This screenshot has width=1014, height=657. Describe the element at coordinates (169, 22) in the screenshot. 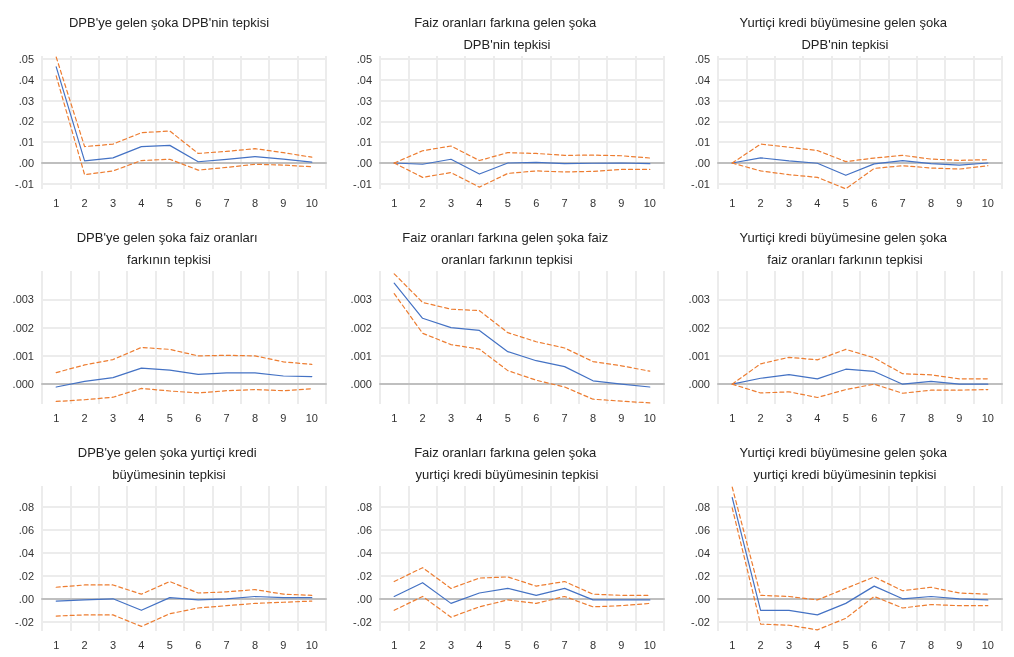

I see `chart-title: DPB'ye gelen şoka DPB'nin tepkisi` at that location.